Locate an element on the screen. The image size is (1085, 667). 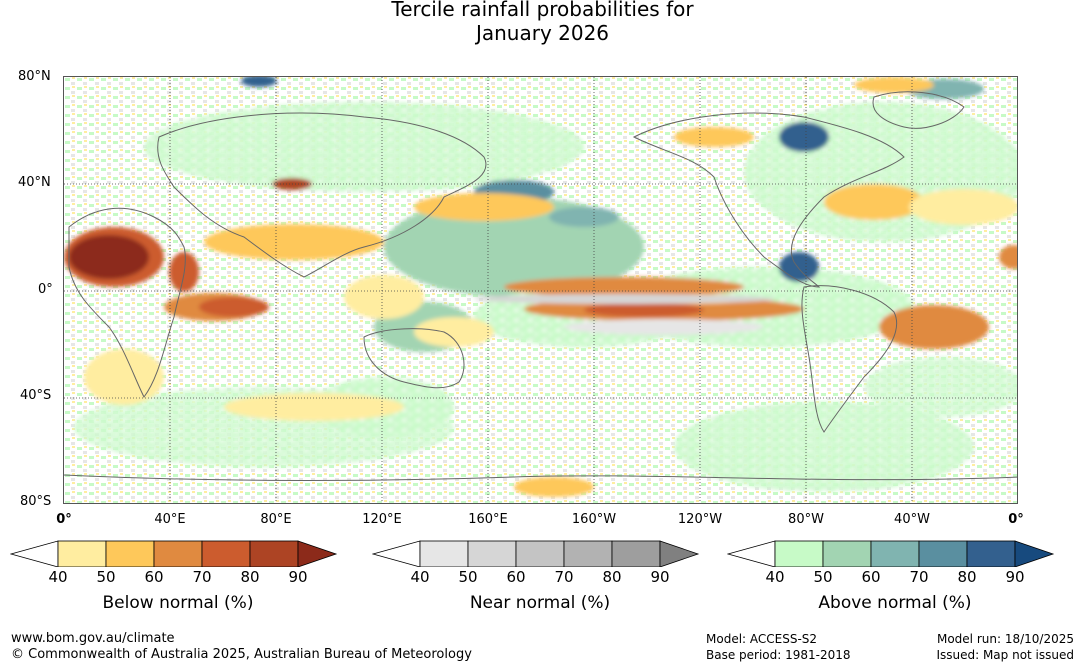
colorbar-above-normal is located at coordinates (891, 553).